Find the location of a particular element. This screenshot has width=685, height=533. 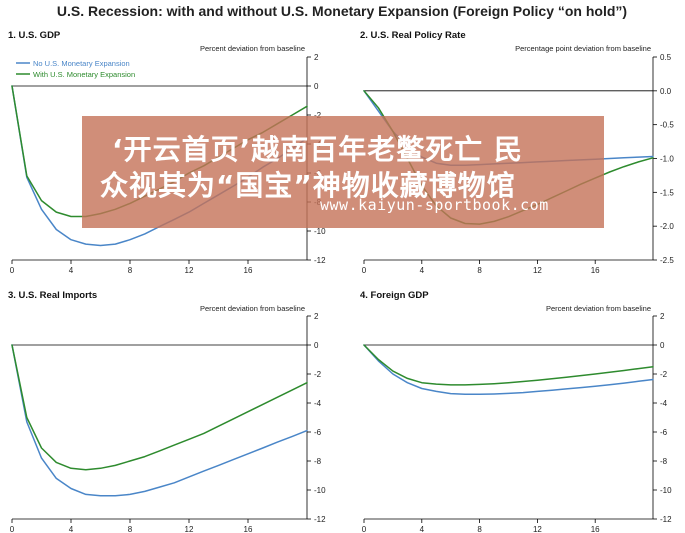

panel-title: 4. Foreign GDP is located at coordinates (394, 295).